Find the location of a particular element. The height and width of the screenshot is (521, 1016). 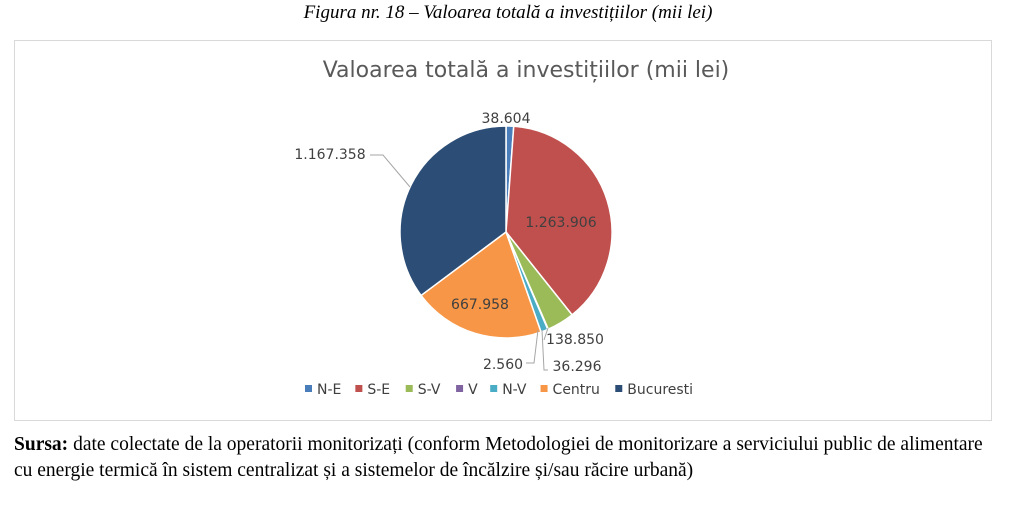

data-label-bucuresti: 1.167.358 is located at coordinates (329, 155).